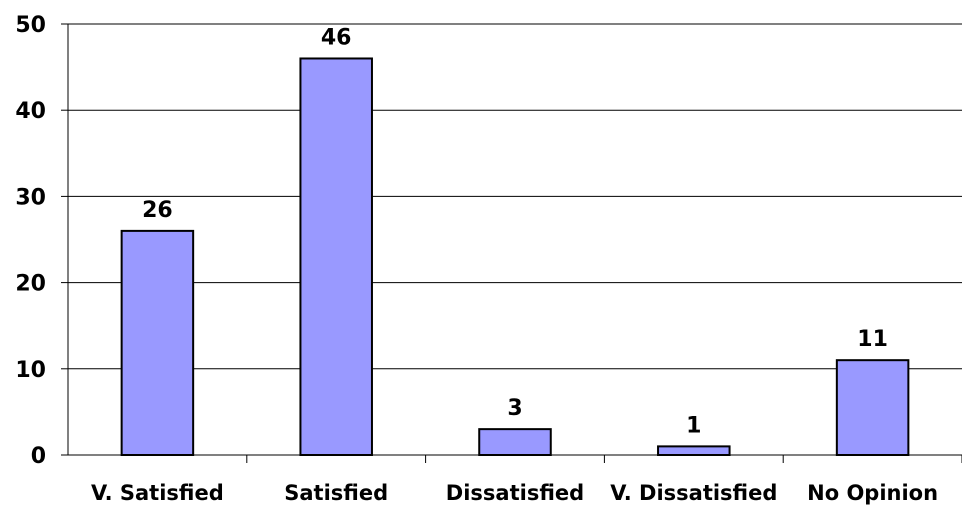  What do you see at coordinates (157, 493) in the screenshot?
I see `x-category-label: V. Satisfied` at bounding box center [157, 493].